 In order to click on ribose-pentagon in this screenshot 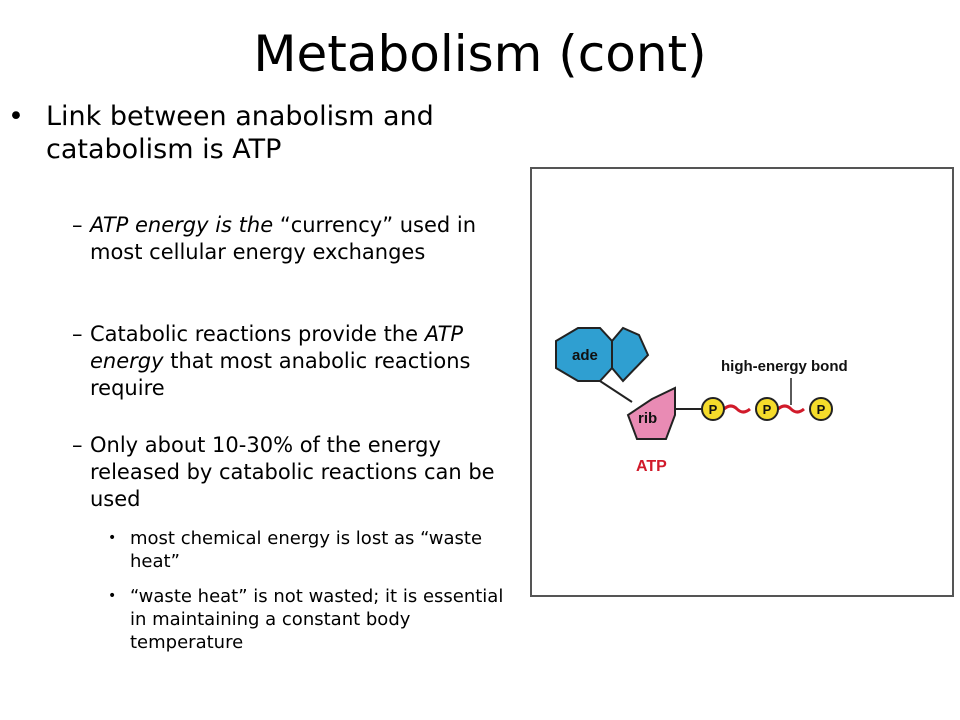, I will do `click(651, 413)`.